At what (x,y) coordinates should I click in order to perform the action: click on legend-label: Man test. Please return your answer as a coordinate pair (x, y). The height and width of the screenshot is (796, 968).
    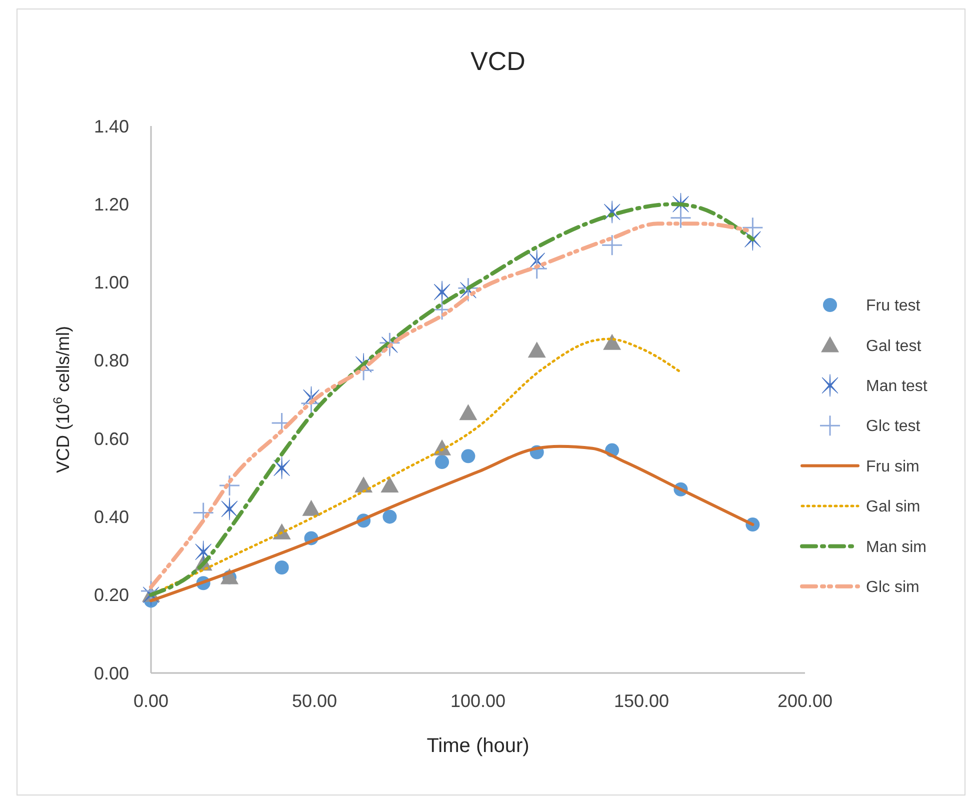
    Looking at the image, I should click on (897, 386).